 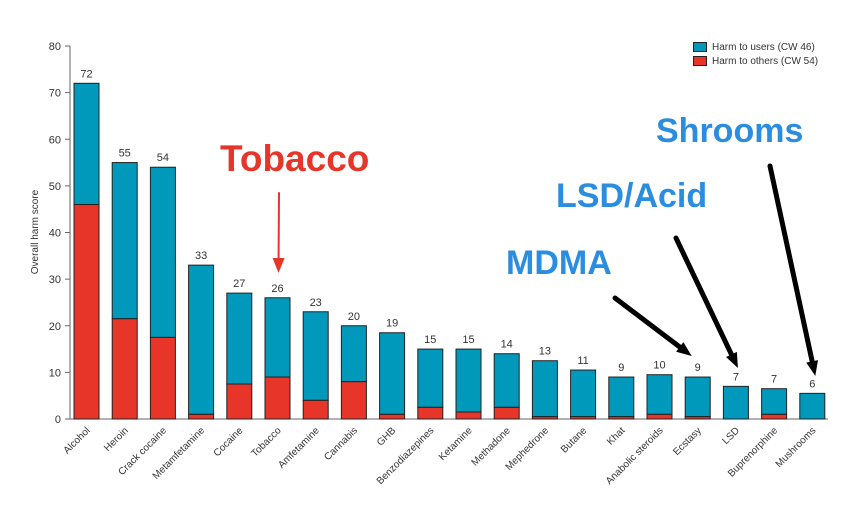 I want to click on arrow-mdma-head, so click(x=684, y=349).